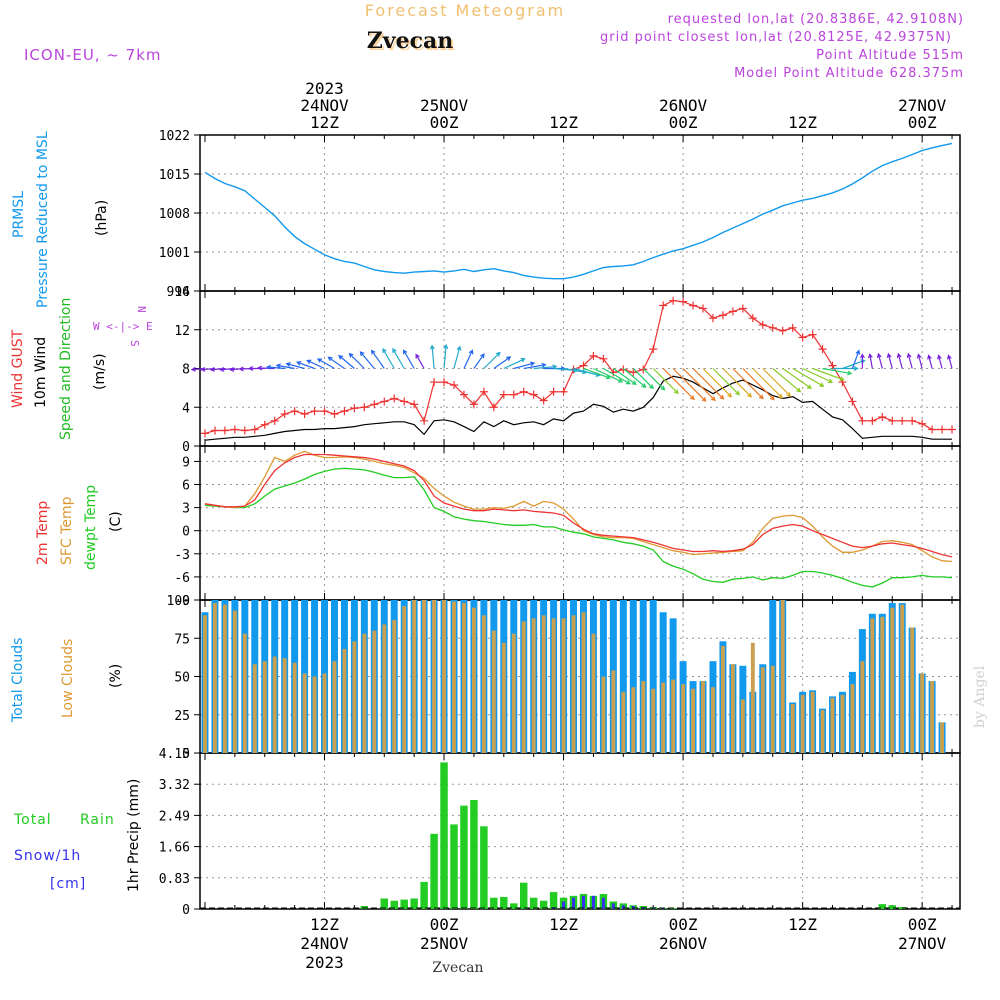  What do you see at coordinates (412, 43) in the screenshot?
I see `location-title-shadow: Zvecan` at bounding box center [412, 43].